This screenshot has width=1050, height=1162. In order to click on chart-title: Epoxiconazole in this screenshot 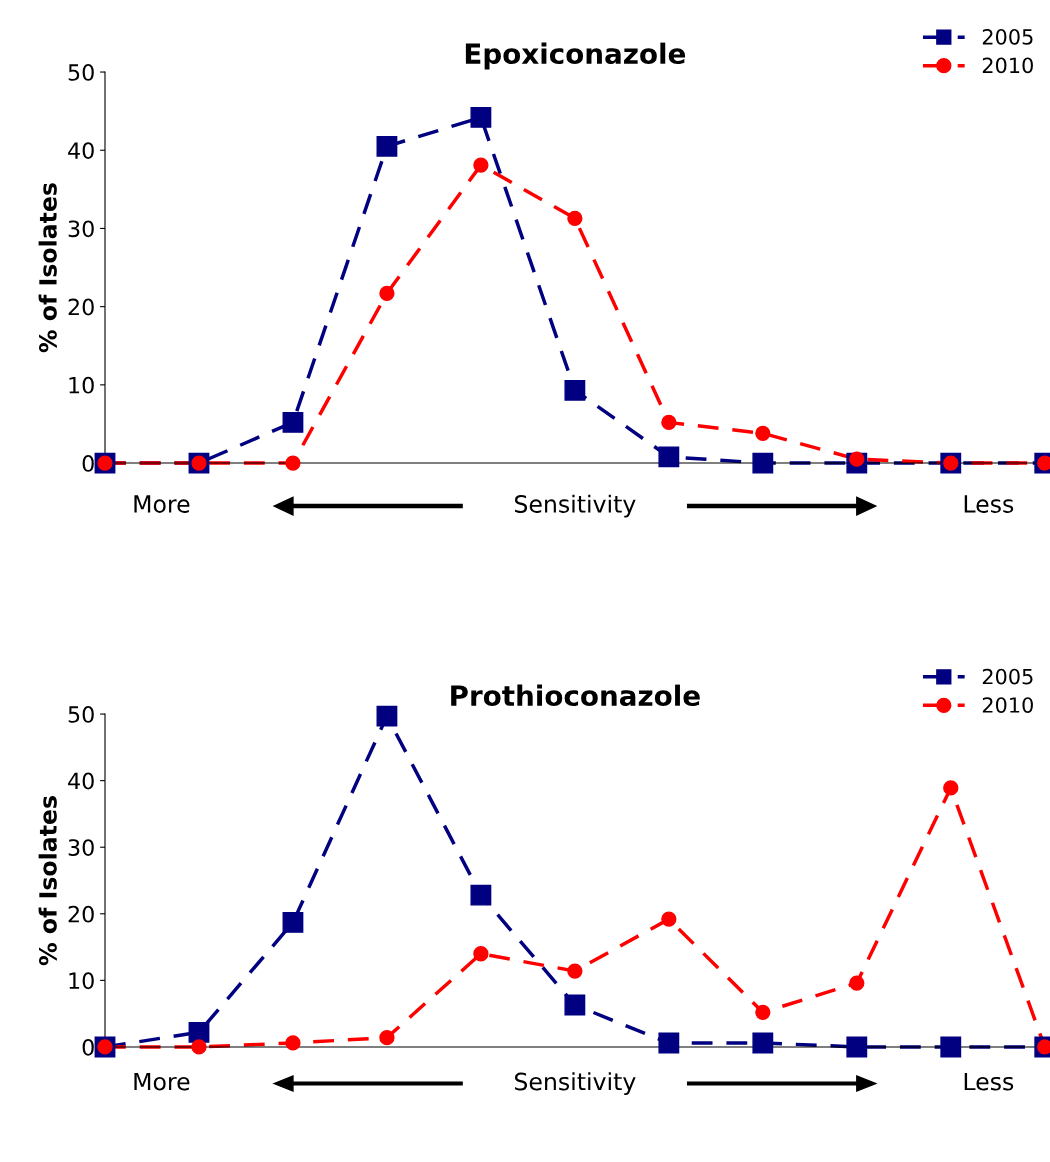, I will do `click(575, 56)`.